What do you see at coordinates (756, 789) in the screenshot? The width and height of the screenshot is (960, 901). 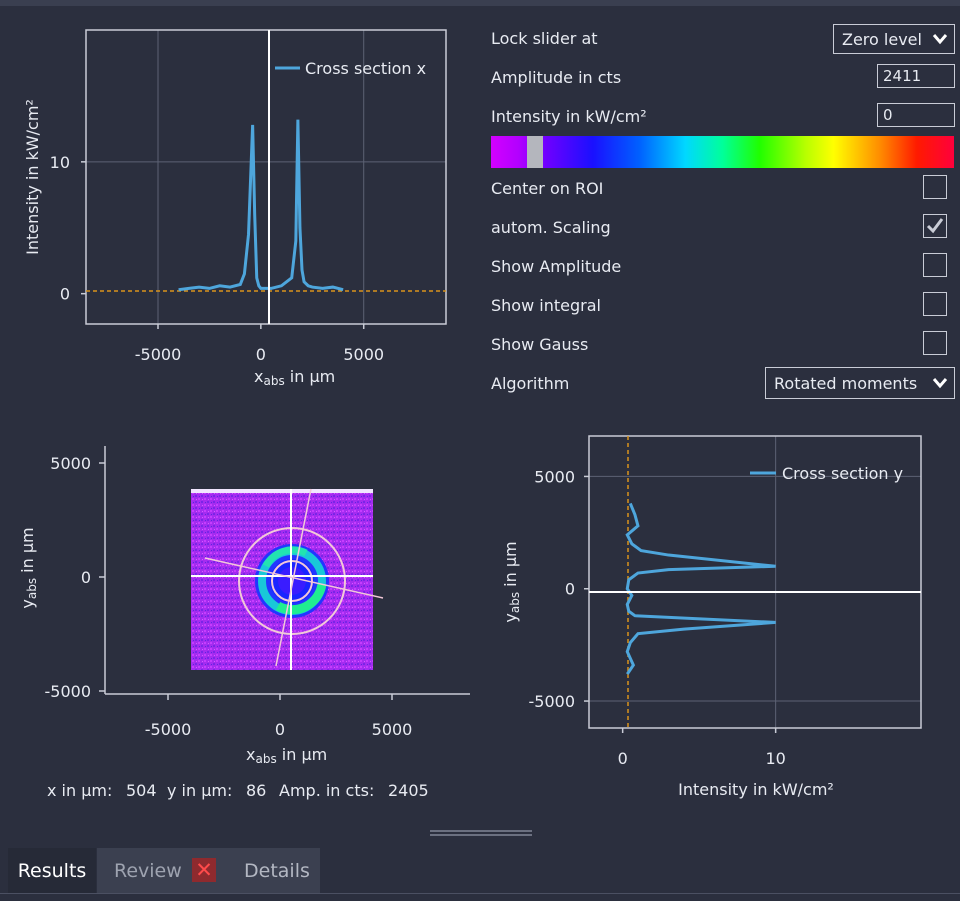 I see `cross-section-y-xlabel: Intensity in kW/cm²` at bounding box center [756, 789].